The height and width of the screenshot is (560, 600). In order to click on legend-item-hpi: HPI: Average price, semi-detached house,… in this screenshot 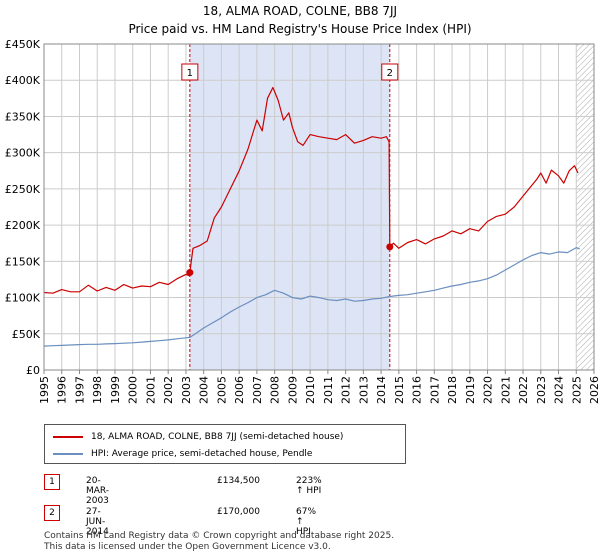, I will do `click(182, 454)`.